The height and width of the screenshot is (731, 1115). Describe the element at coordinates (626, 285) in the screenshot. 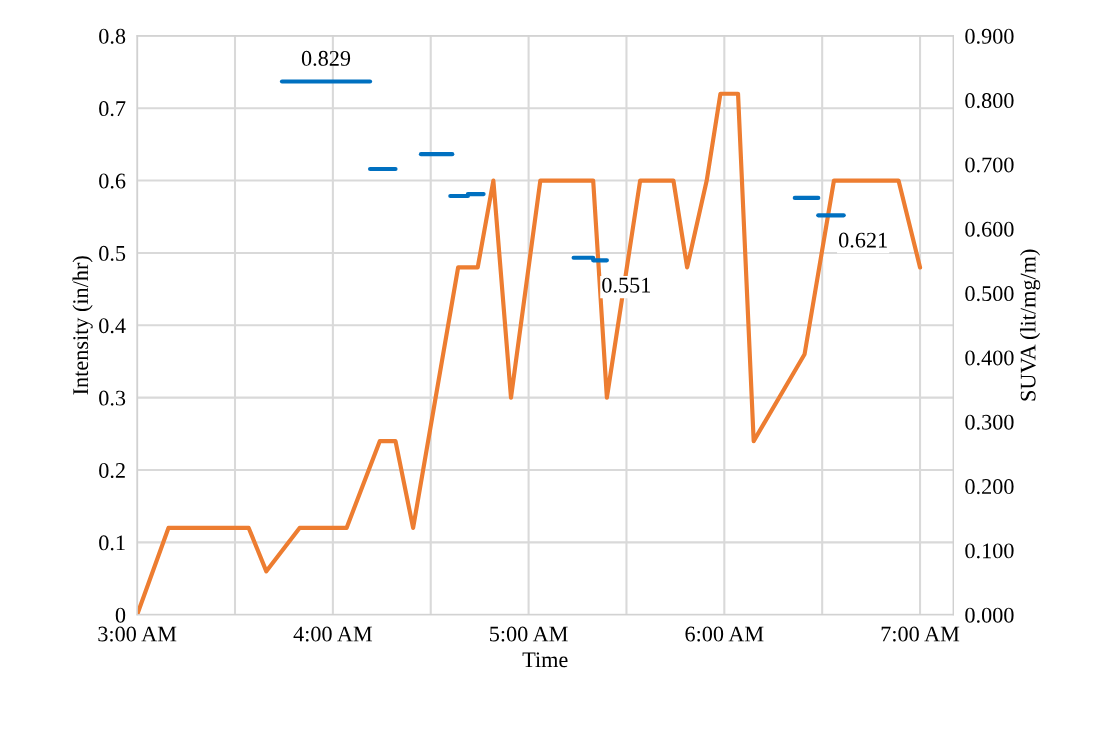

I see `data-label: 0.551` at that location.